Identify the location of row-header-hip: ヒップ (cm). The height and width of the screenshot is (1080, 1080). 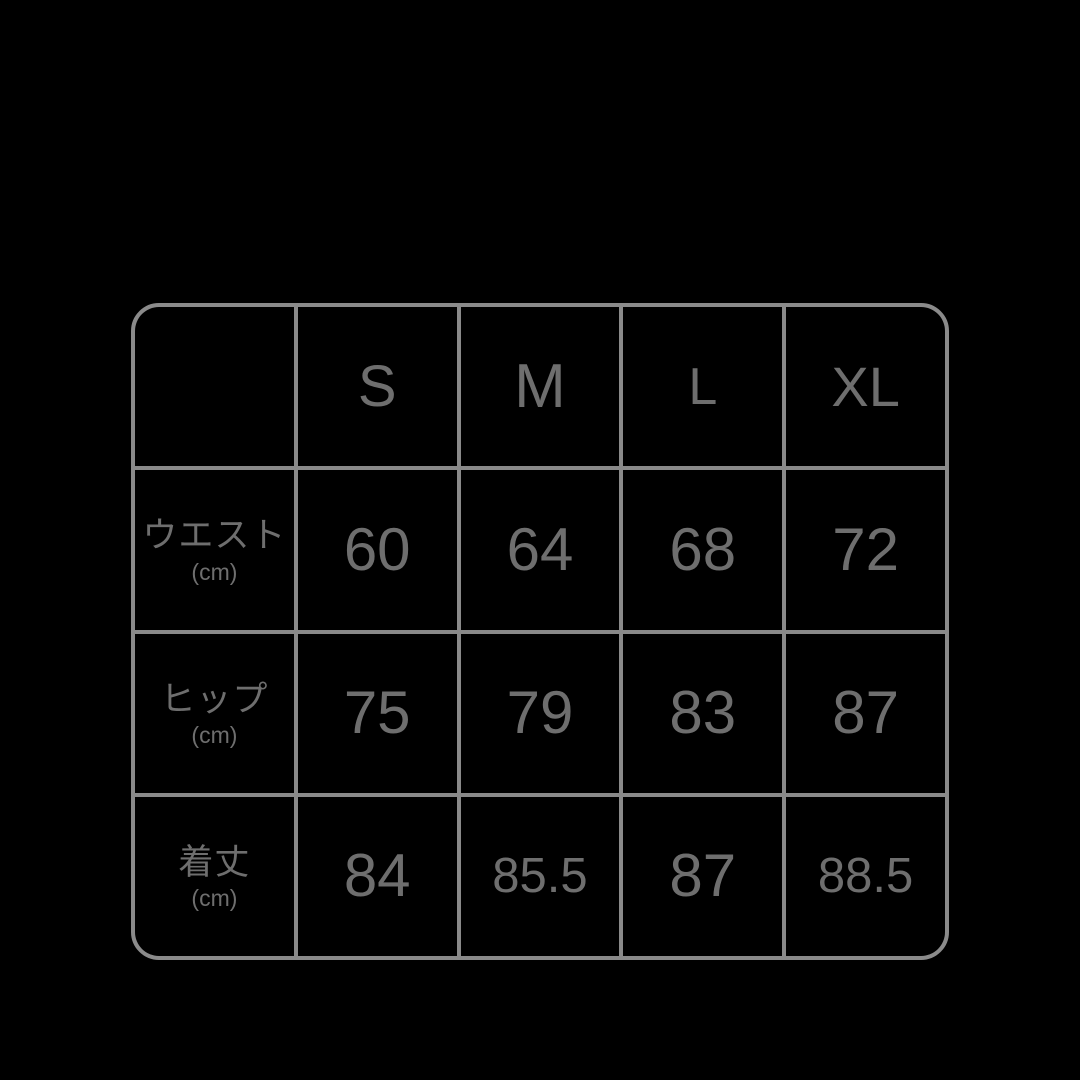
(214, 713).